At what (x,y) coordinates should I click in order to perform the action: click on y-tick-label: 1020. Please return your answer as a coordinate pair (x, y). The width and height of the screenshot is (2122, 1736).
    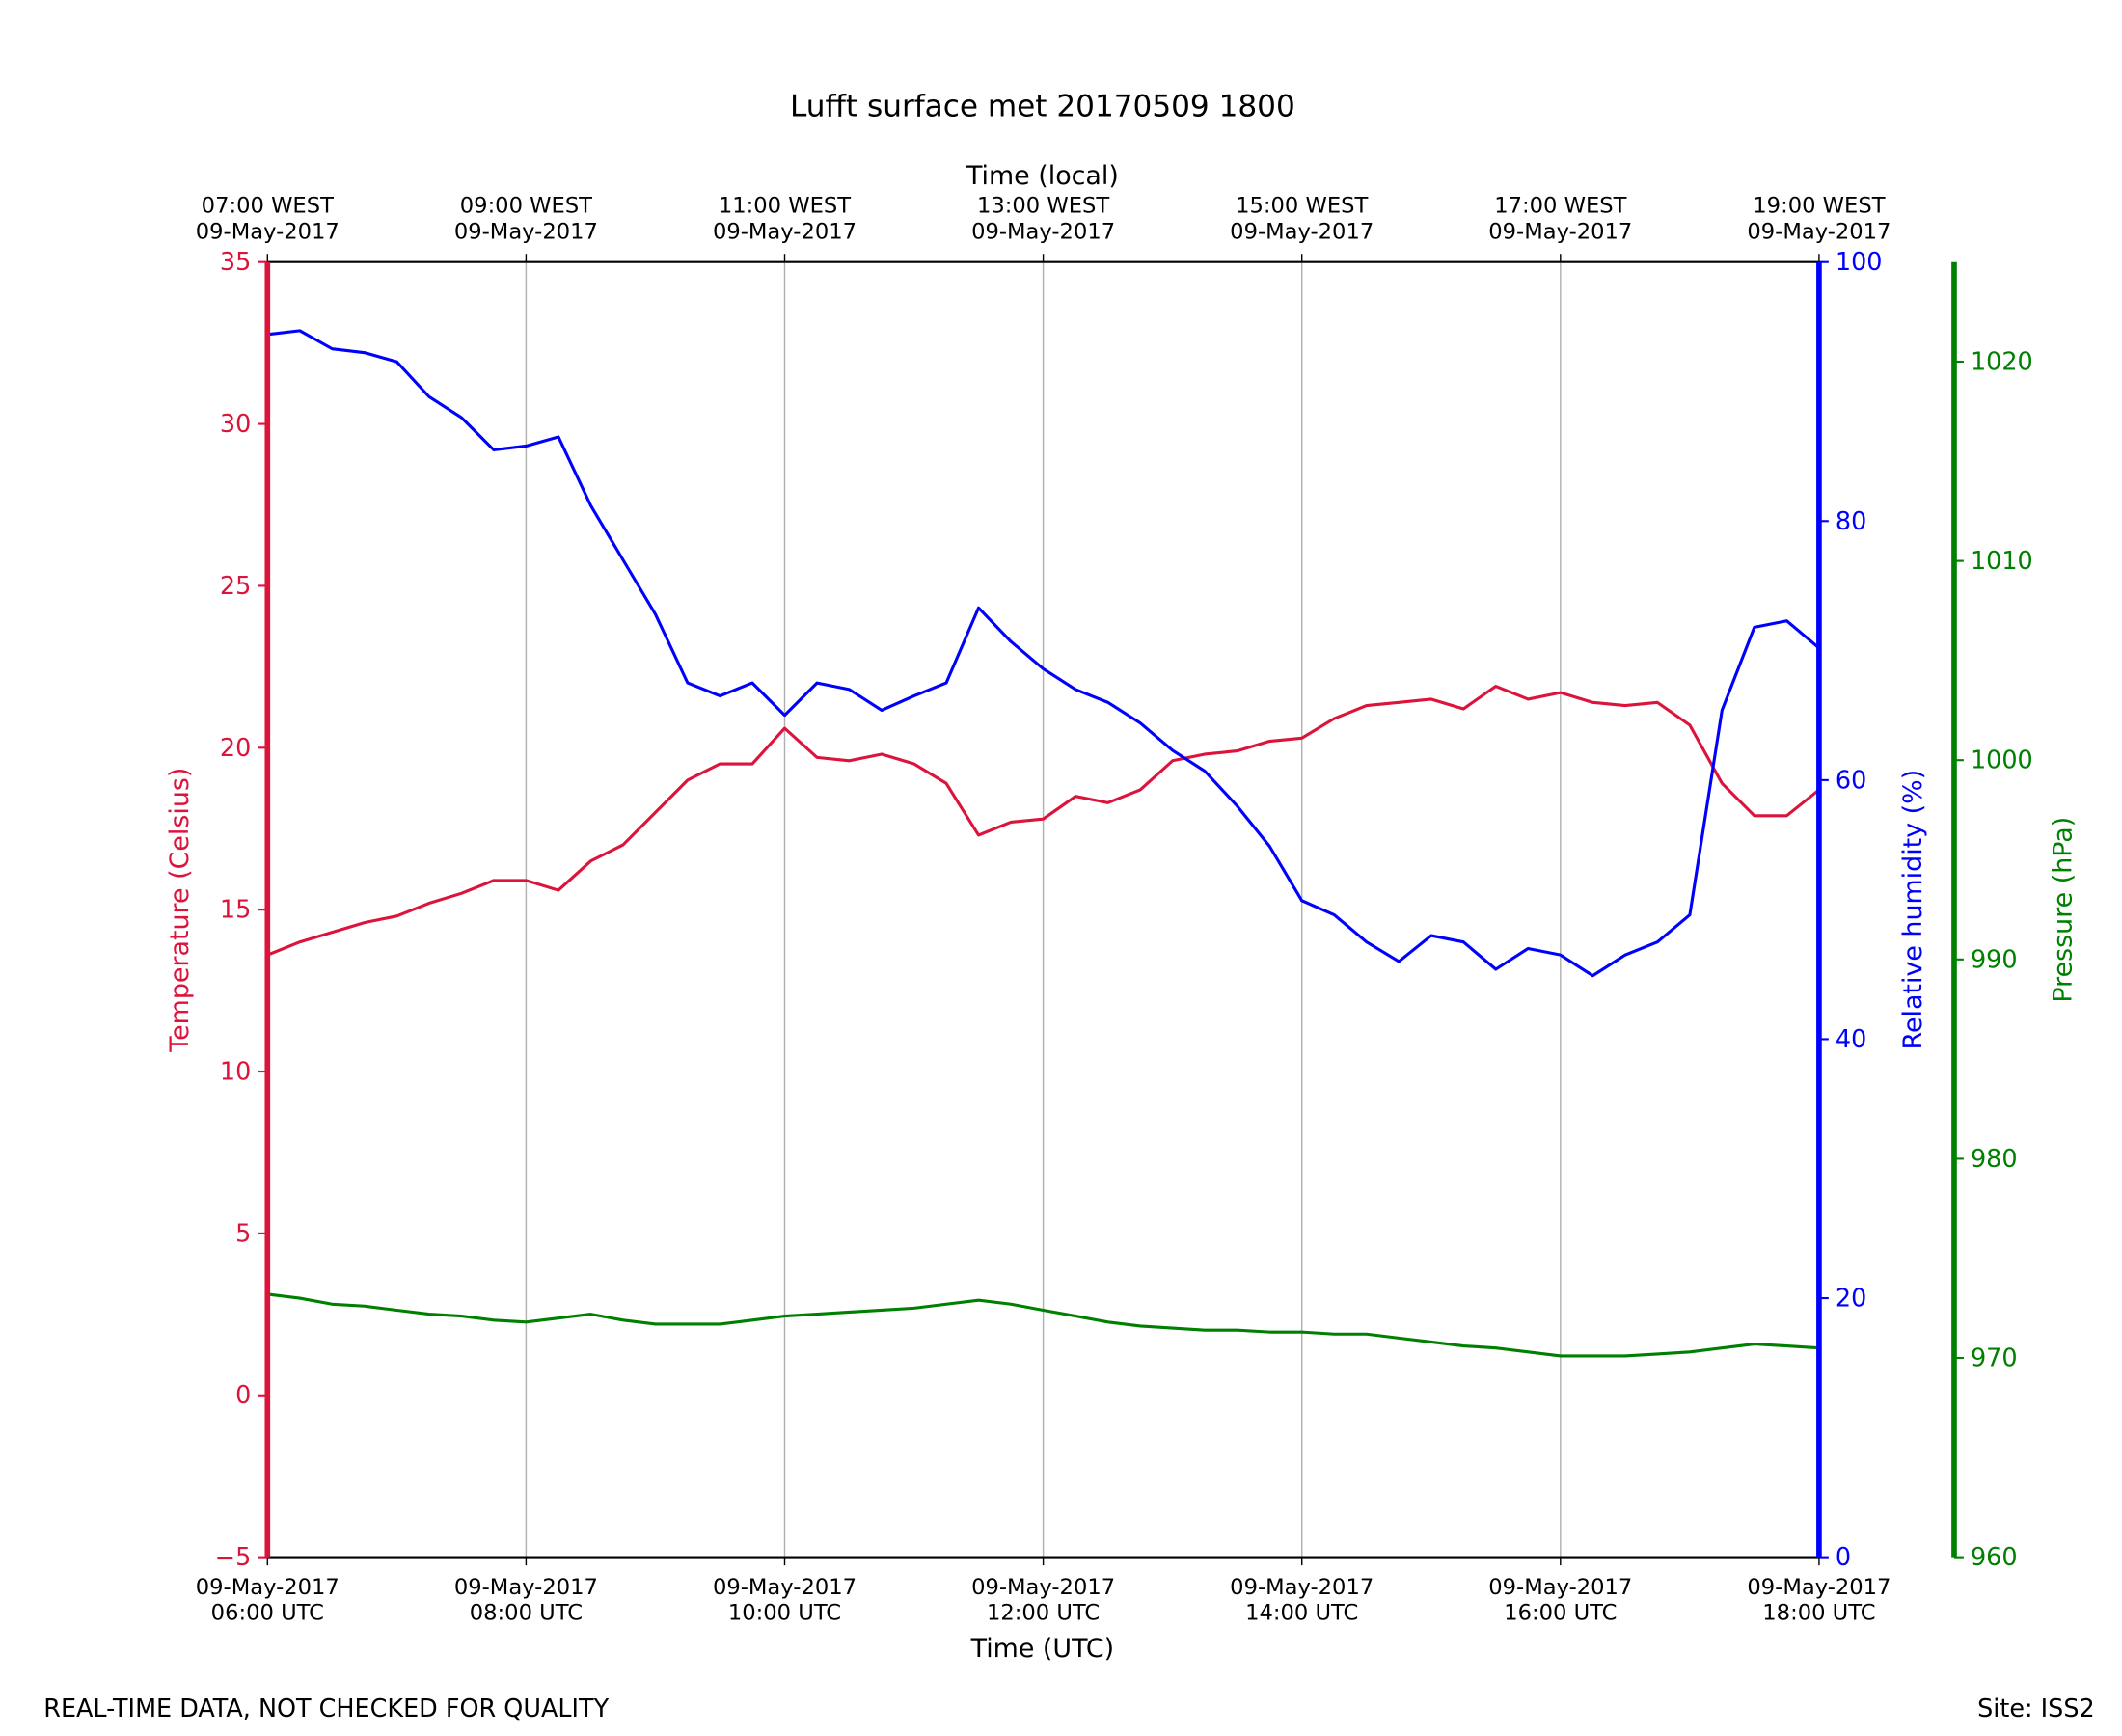
    Looking at the image, I should click on (2002, 361).